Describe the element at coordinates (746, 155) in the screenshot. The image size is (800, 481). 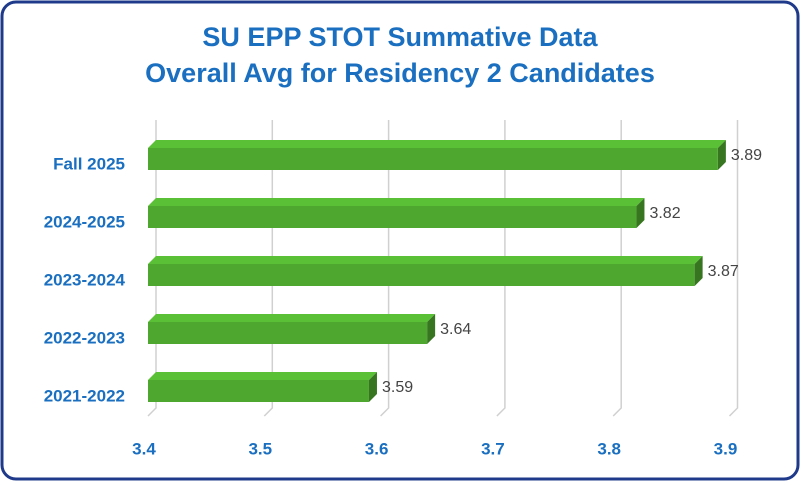
I see `value-label: 3.89` at that location.